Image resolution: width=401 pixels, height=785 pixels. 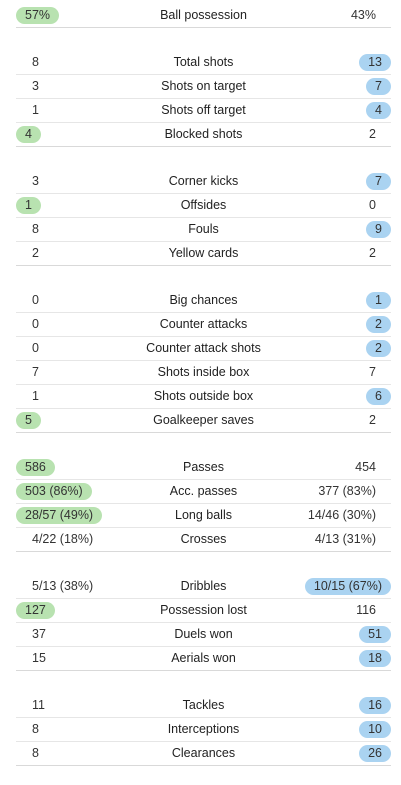 I want to click on home-value: 2, so click(x=28, y=253).